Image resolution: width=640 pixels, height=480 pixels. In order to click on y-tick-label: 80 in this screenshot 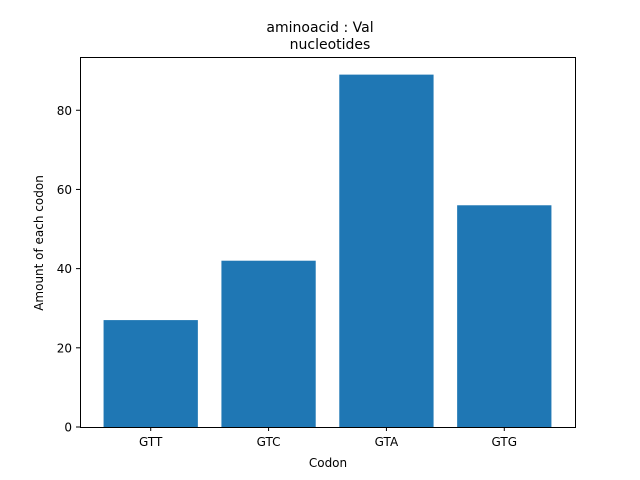, I will do `click(64, 111)`.